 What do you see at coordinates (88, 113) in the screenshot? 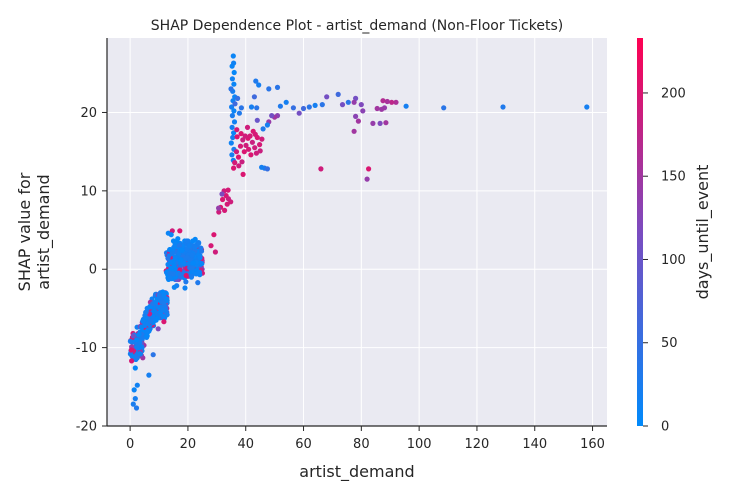
I see `y-tick-label: 20` at bounding box center [88, 113].